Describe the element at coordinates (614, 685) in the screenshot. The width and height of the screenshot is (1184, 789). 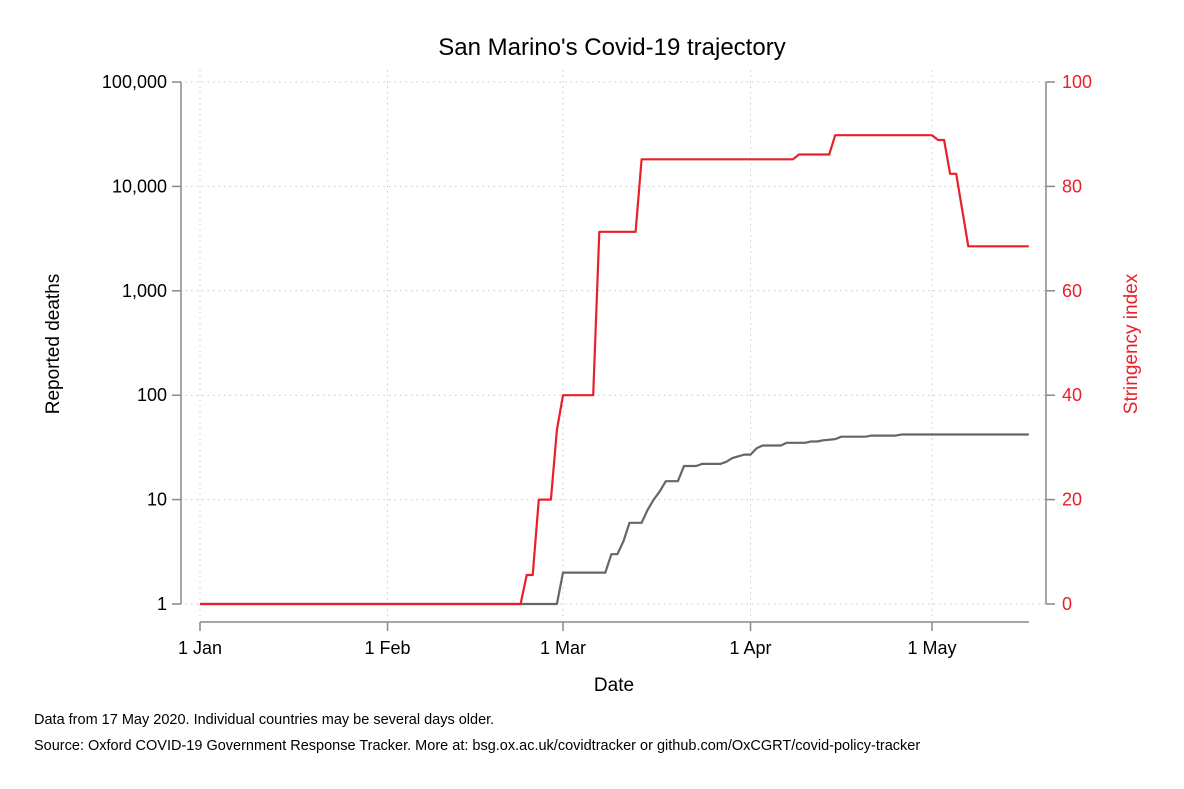
I see `x-axis-label: Date` at that location.